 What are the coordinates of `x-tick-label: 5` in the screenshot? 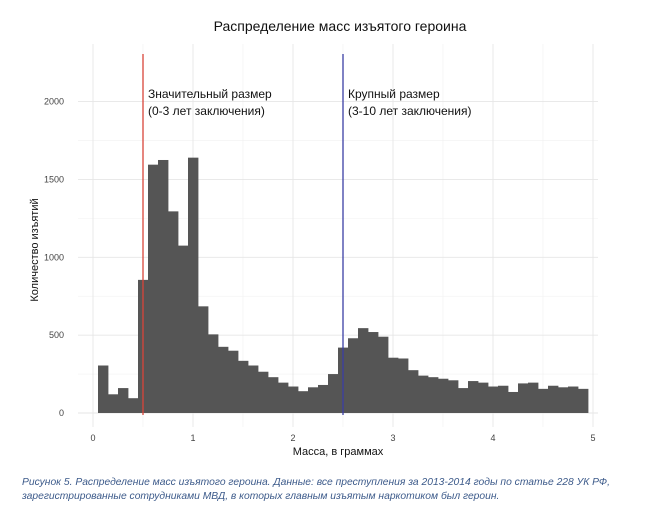 It's located at (592, 438).